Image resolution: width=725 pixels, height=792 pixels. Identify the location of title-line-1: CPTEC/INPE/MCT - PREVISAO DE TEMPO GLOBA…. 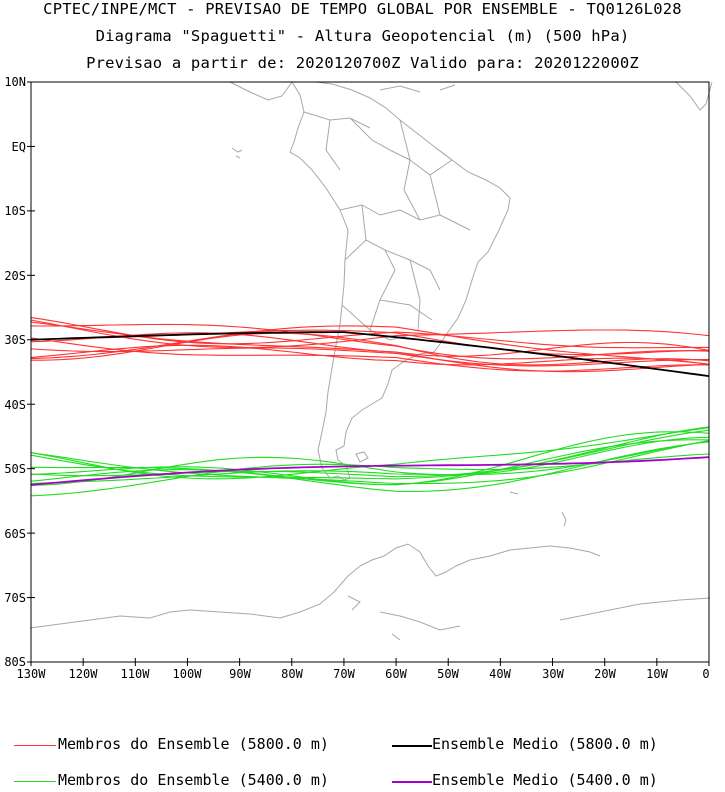
(362, 9).